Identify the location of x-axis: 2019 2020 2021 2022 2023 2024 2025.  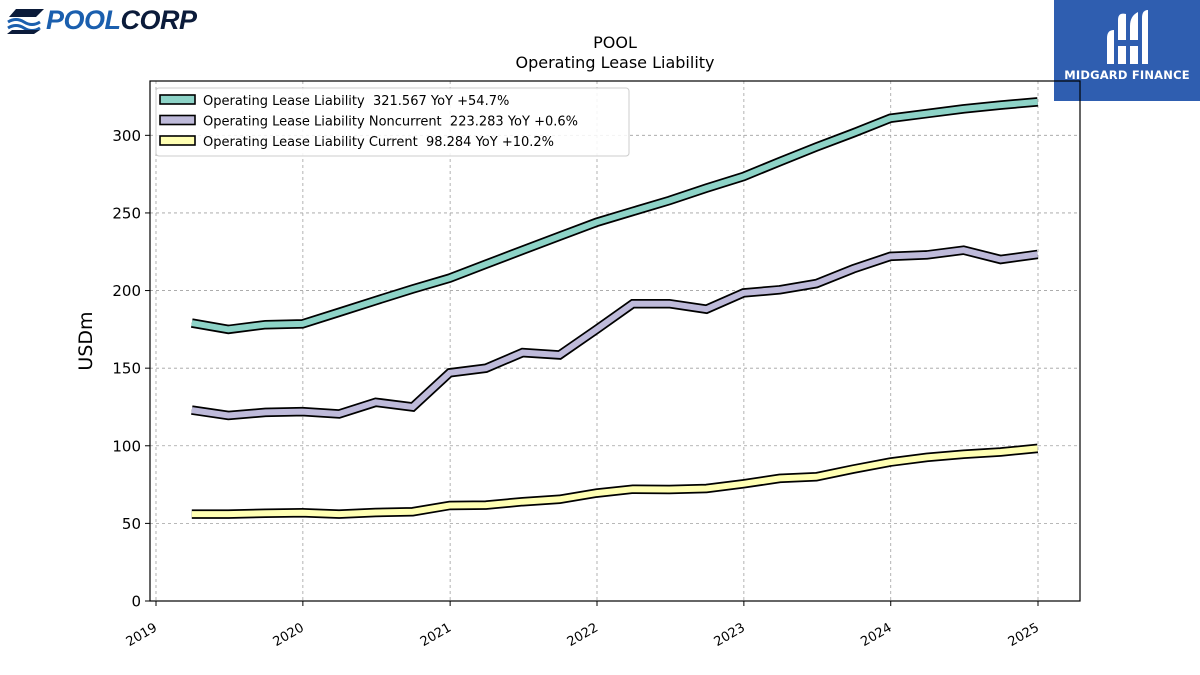
(583, 625).